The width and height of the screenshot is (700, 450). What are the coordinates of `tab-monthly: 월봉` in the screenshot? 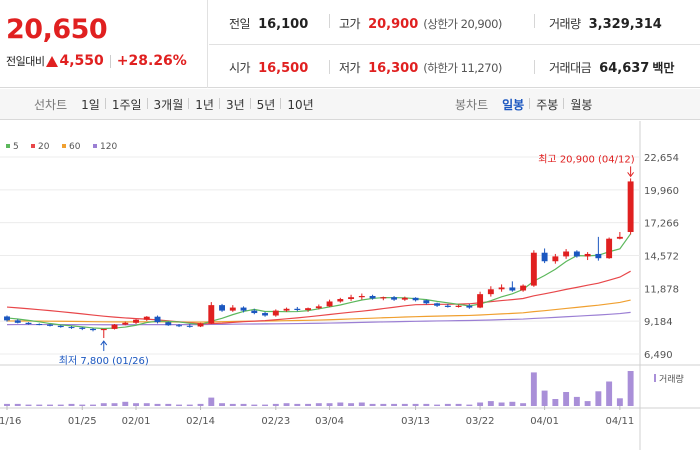 It's located at (580, 104).